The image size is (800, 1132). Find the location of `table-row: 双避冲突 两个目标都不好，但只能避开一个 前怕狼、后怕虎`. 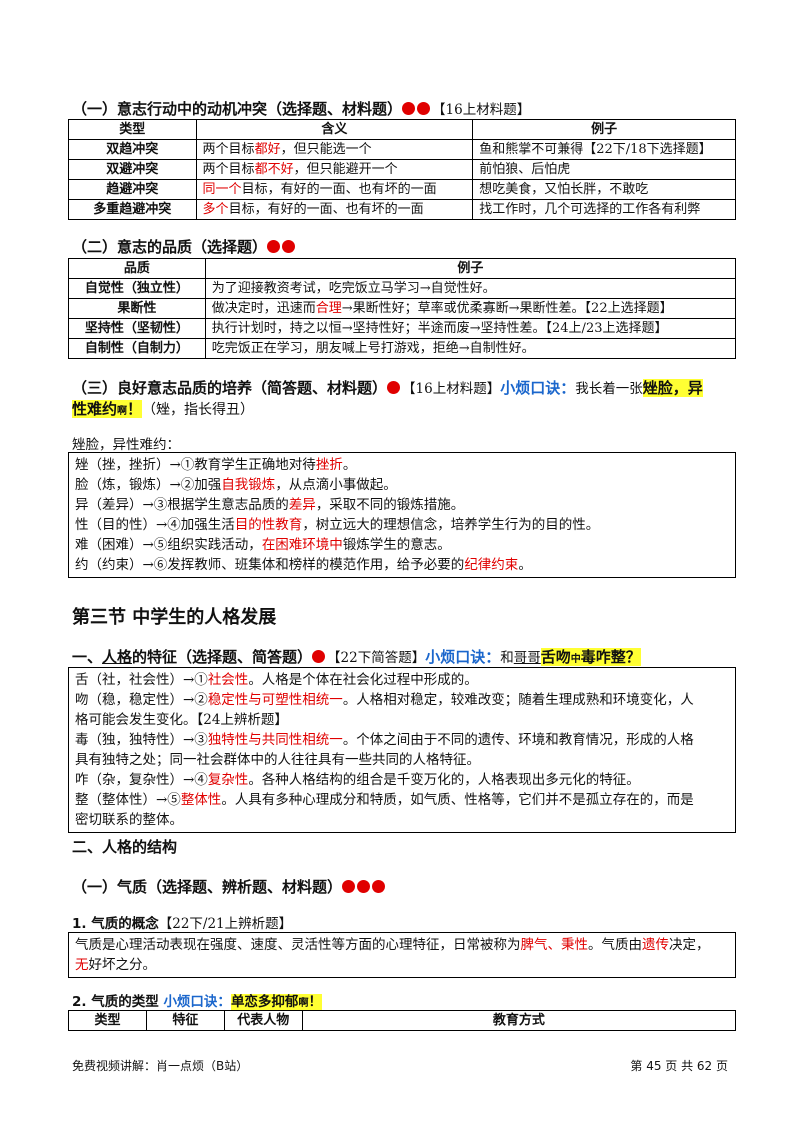

table-row: 双避冲突 两个目标都不好，但只能避开一个 前怕狼、后怕虎 is located at coordinates (402, 169).